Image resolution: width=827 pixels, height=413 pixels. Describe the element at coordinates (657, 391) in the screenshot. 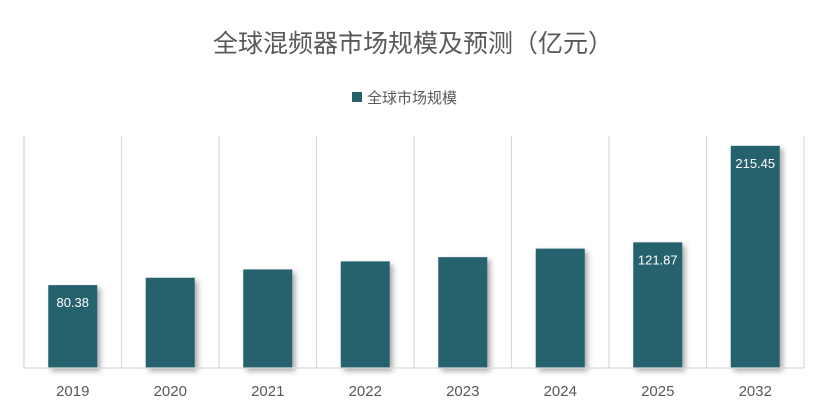

I see `x-tick-2025: 2025` at that location.